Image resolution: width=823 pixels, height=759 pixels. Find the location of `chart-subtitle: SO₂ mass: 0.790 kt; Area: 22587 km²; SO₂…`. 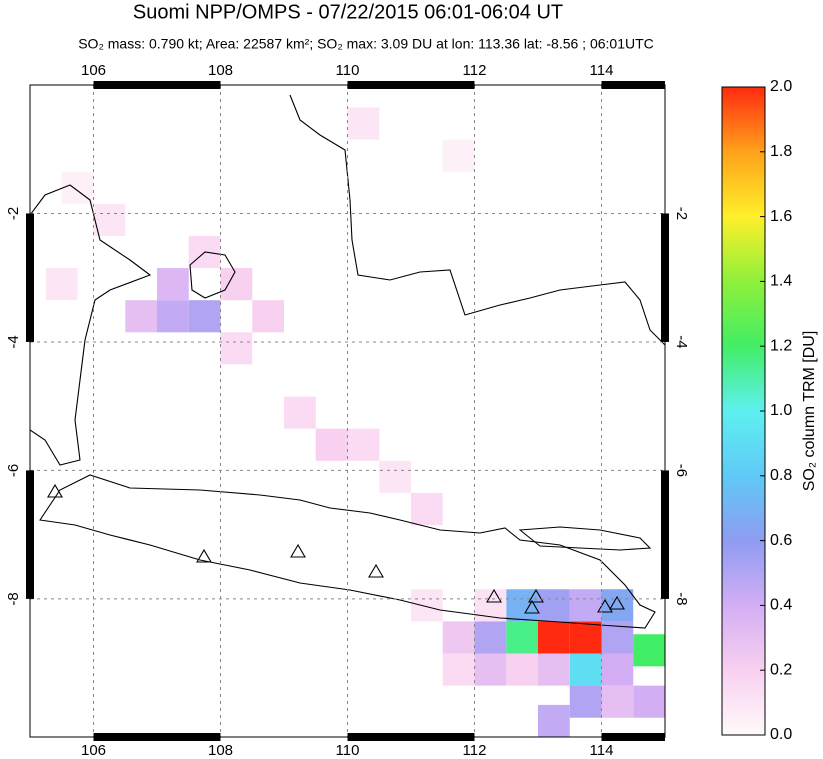

chart-subtitle: SO₂ mass: 0.790 kt; Area: 22587 km²; SO₂… is located at coordinates (366, 44).